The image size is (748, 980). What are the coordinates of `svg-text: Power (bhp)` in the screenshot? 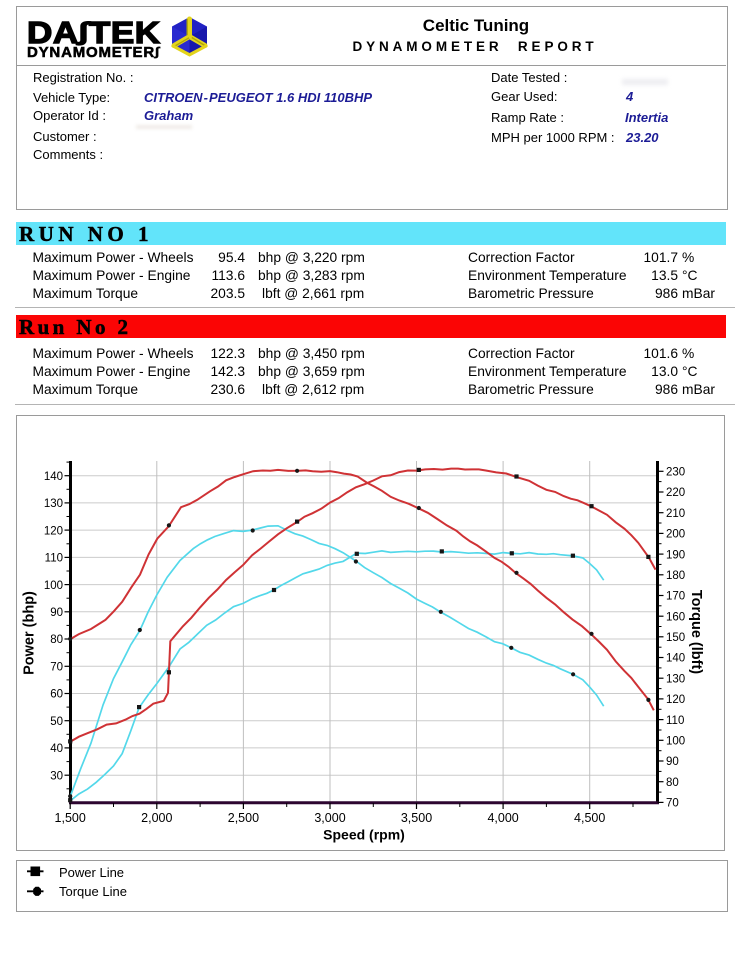 It's located at (30, 633).